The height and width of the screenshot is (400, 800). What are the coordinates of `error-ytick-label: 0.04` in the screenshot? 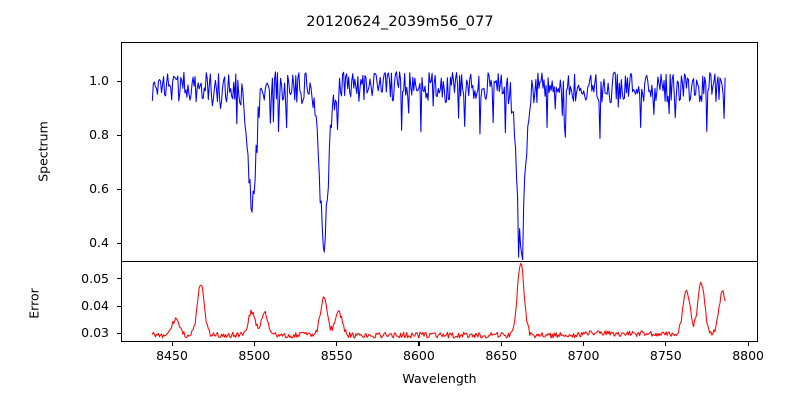 It's located at (95, 305).